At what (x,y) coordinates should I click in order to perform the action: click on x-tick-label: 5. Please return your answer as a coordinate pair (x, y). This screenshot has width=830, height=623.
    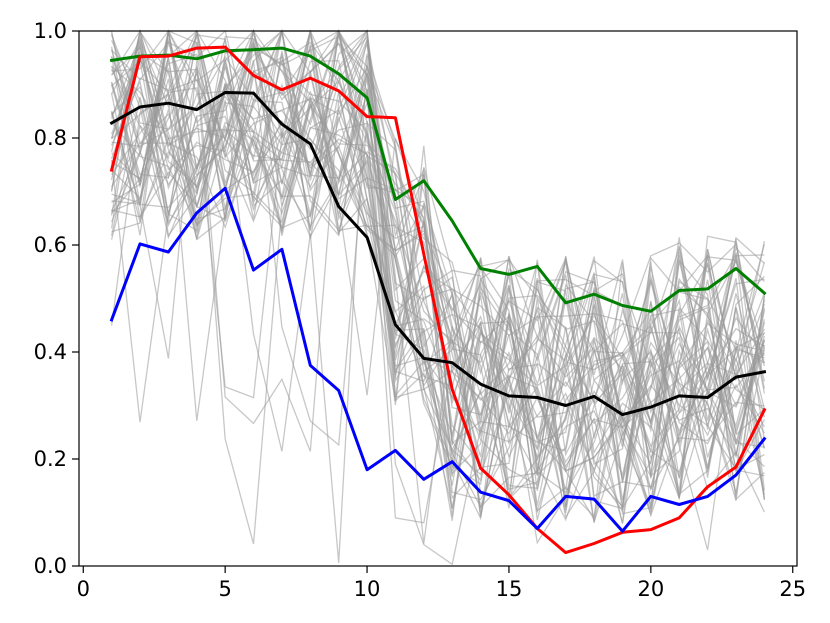
    Looking at the image, I should click on (224, 589).